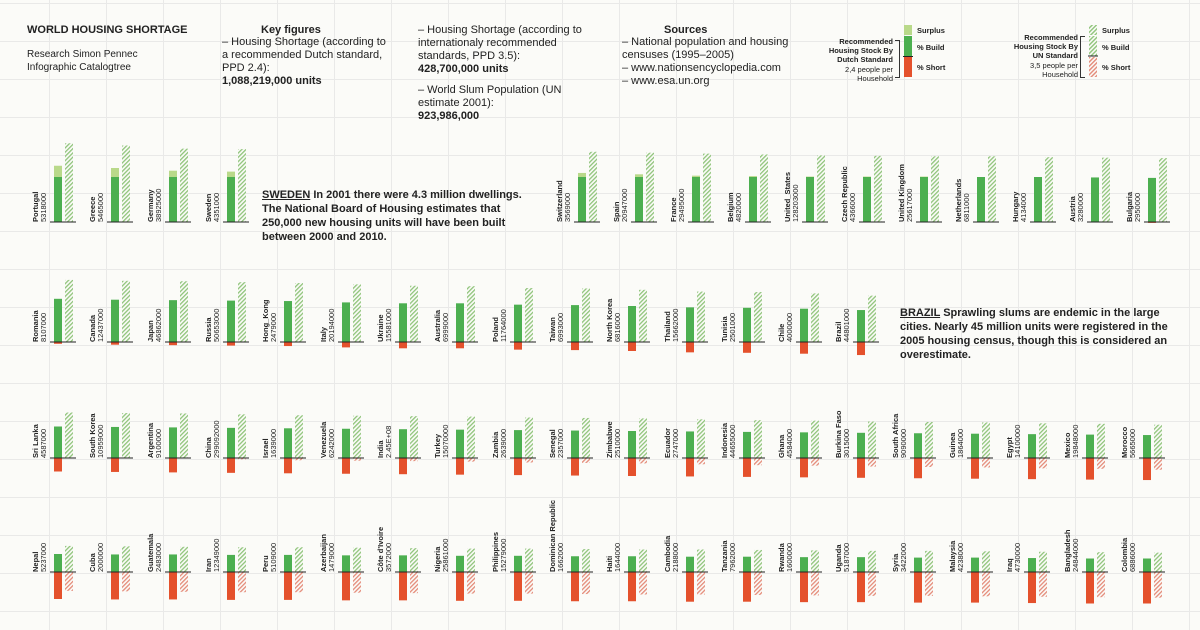 This screenshot has height=630, width=1200. I want to click on units-label: 4000000, so click(789, 327).